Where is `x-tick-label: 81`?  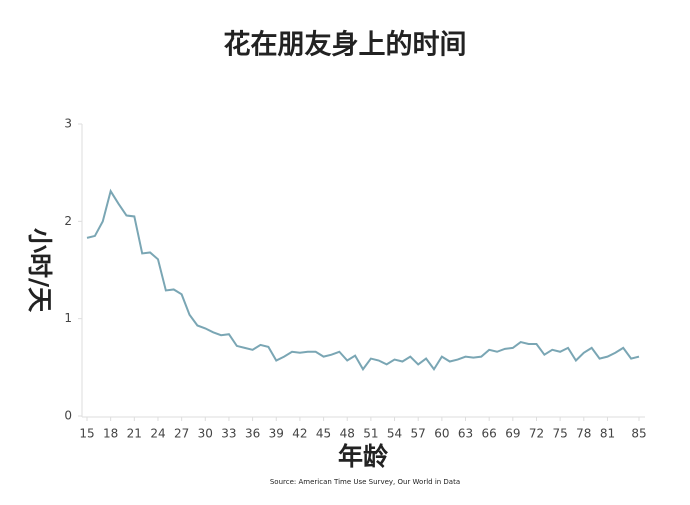 x-tick-label: 81 is located at coordinates (607, 434).